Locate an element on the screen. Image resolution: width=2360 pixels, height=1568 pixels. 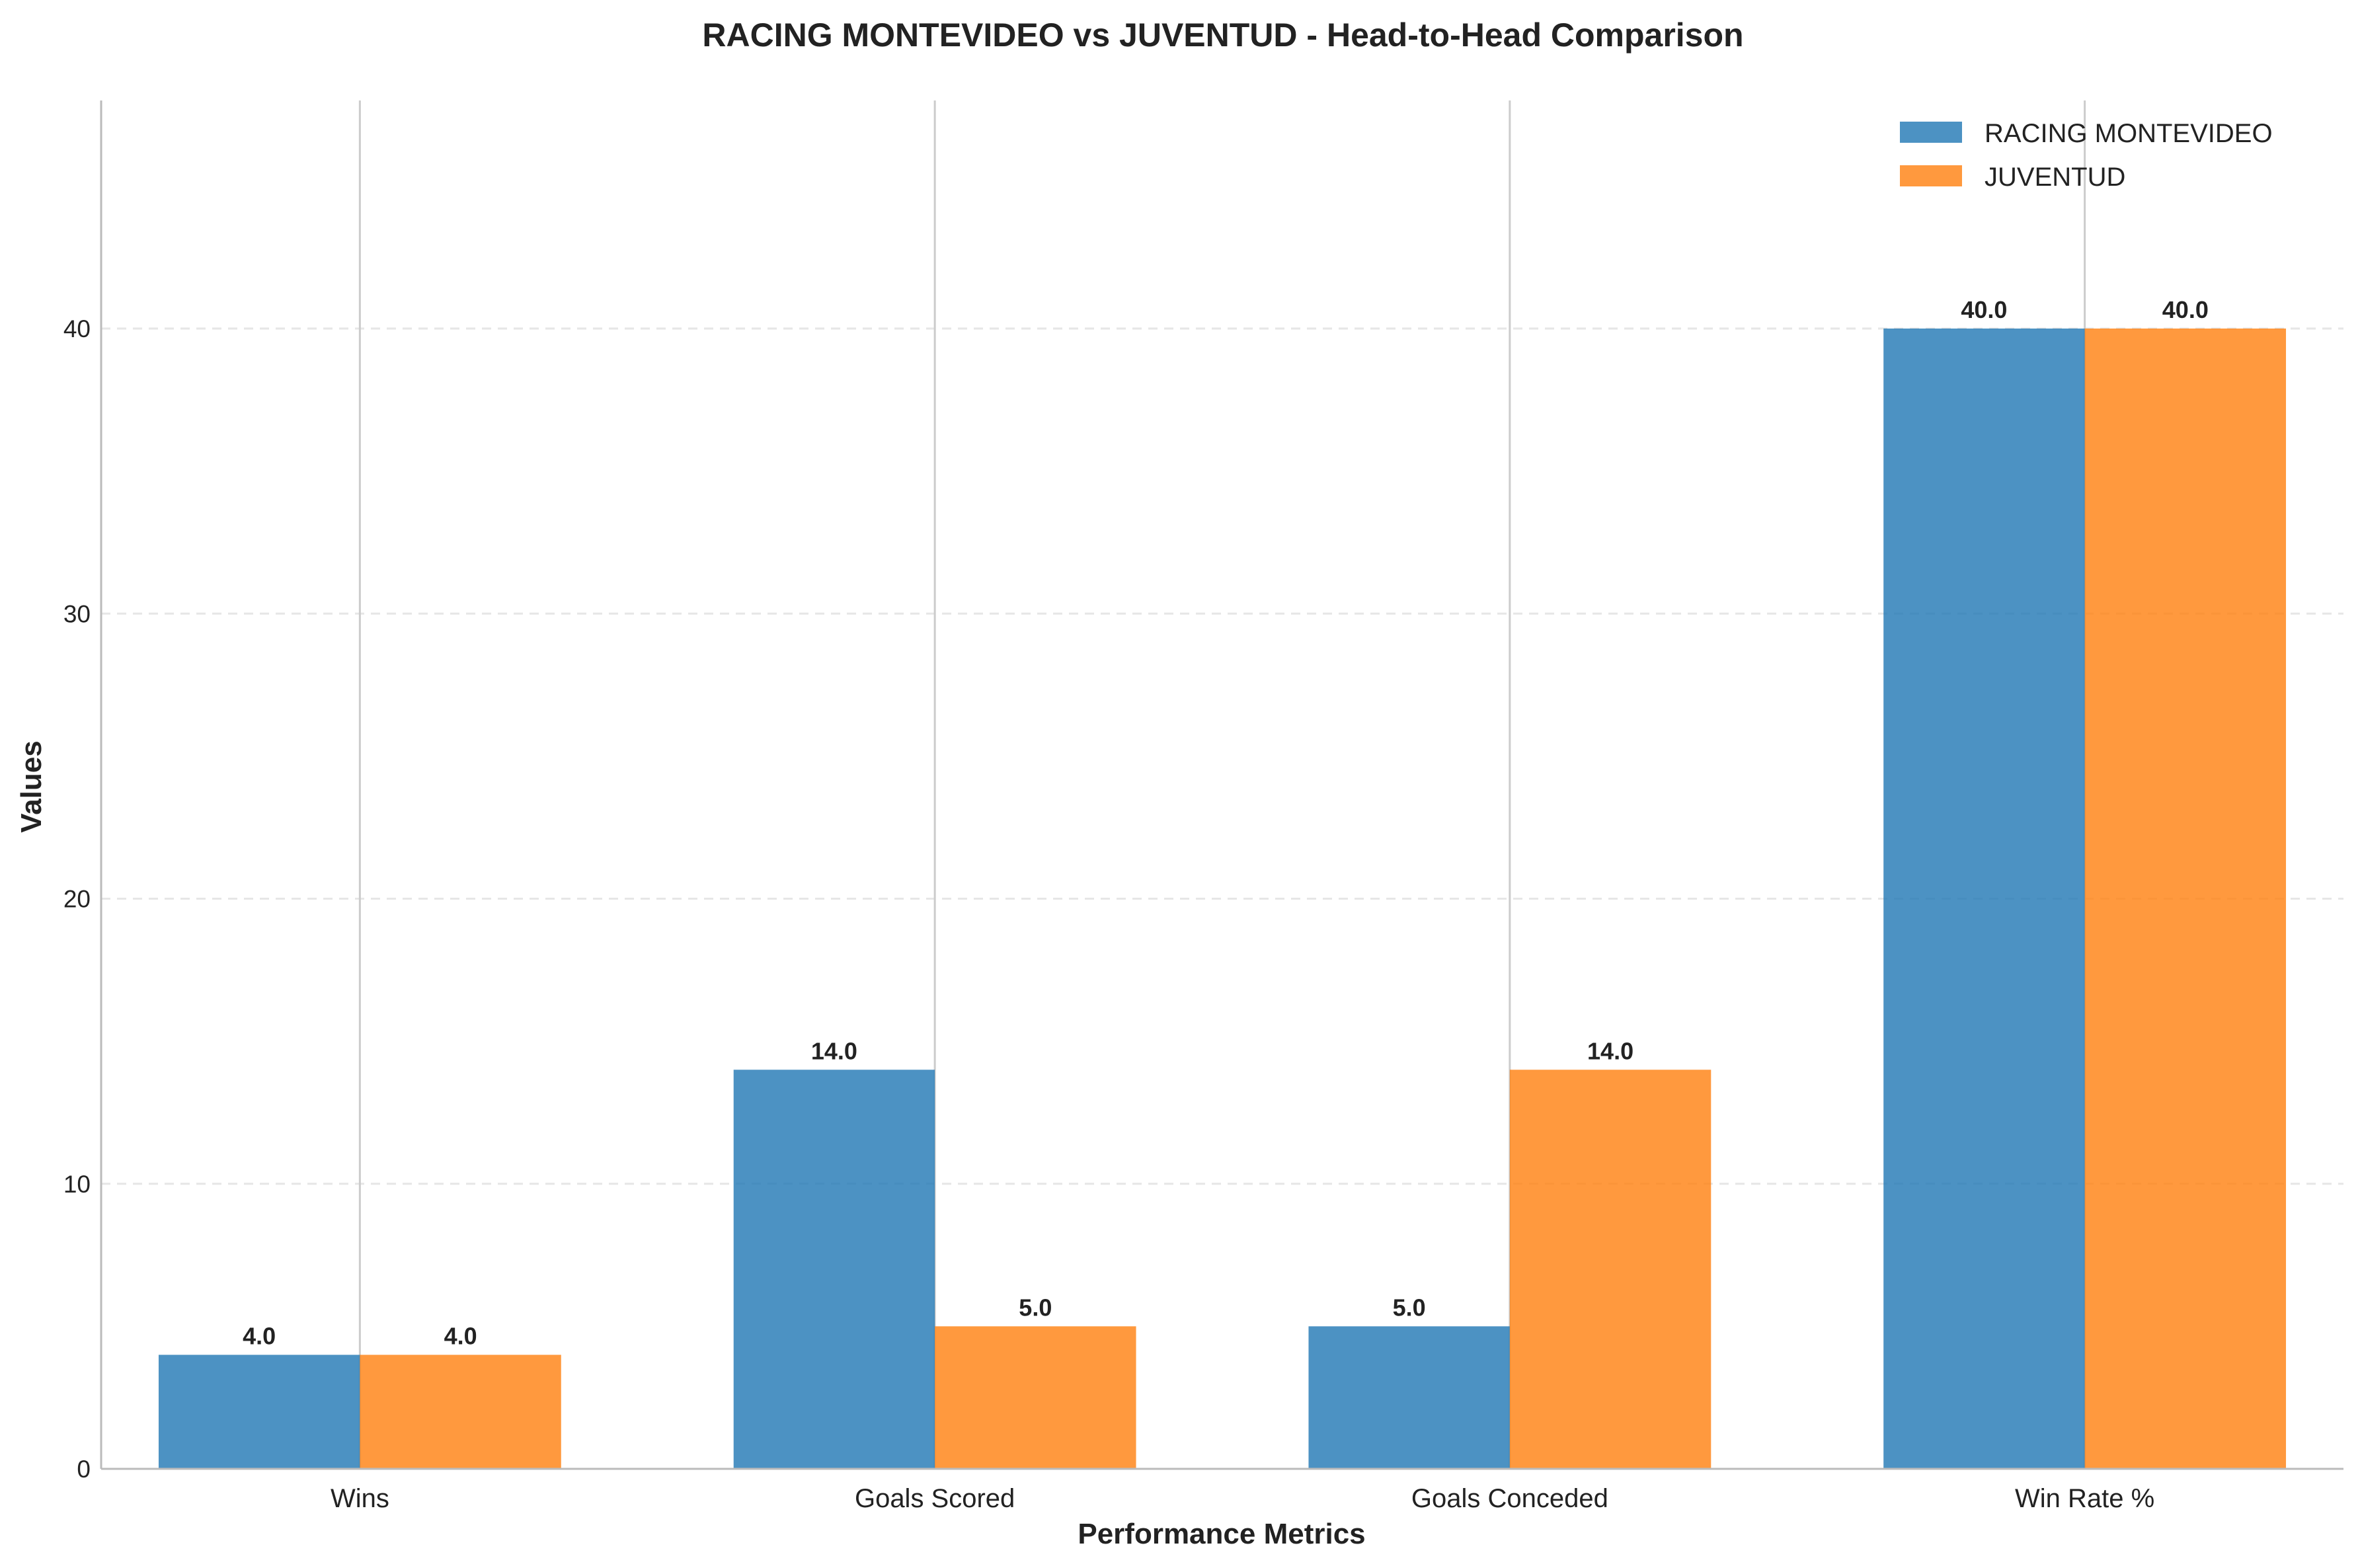
x-tick-label: Win Rate % is located at coordinates (2084, 1498).